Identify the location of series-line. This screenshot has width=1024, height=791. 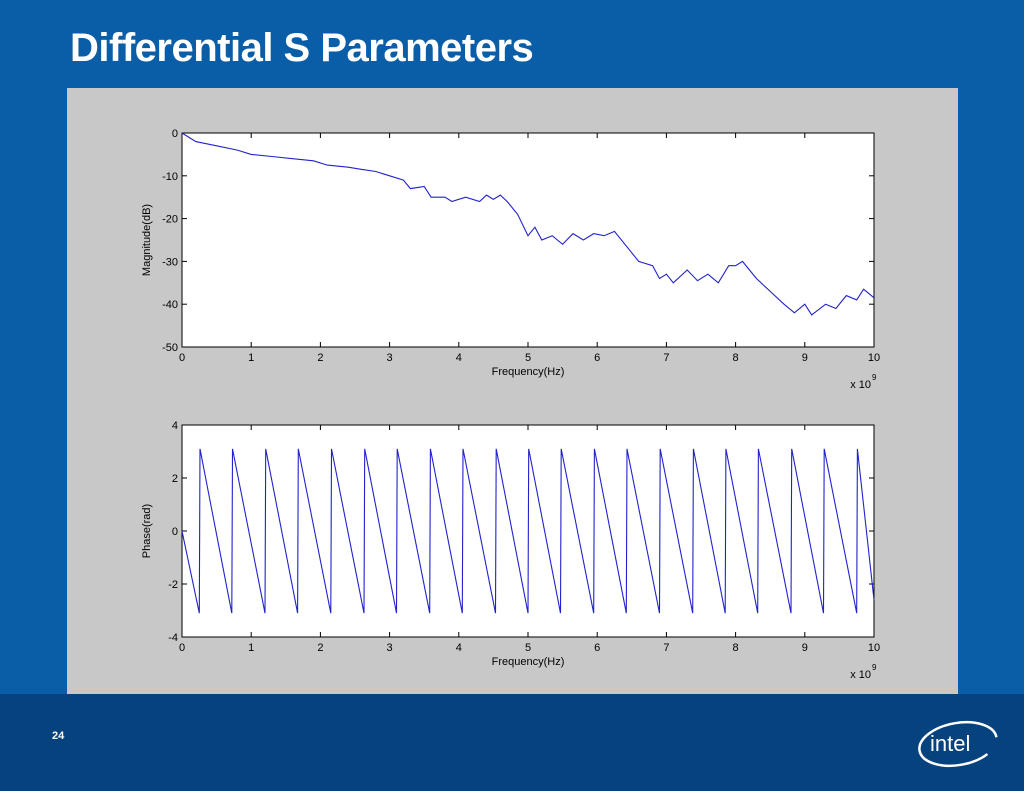
(528, 531).